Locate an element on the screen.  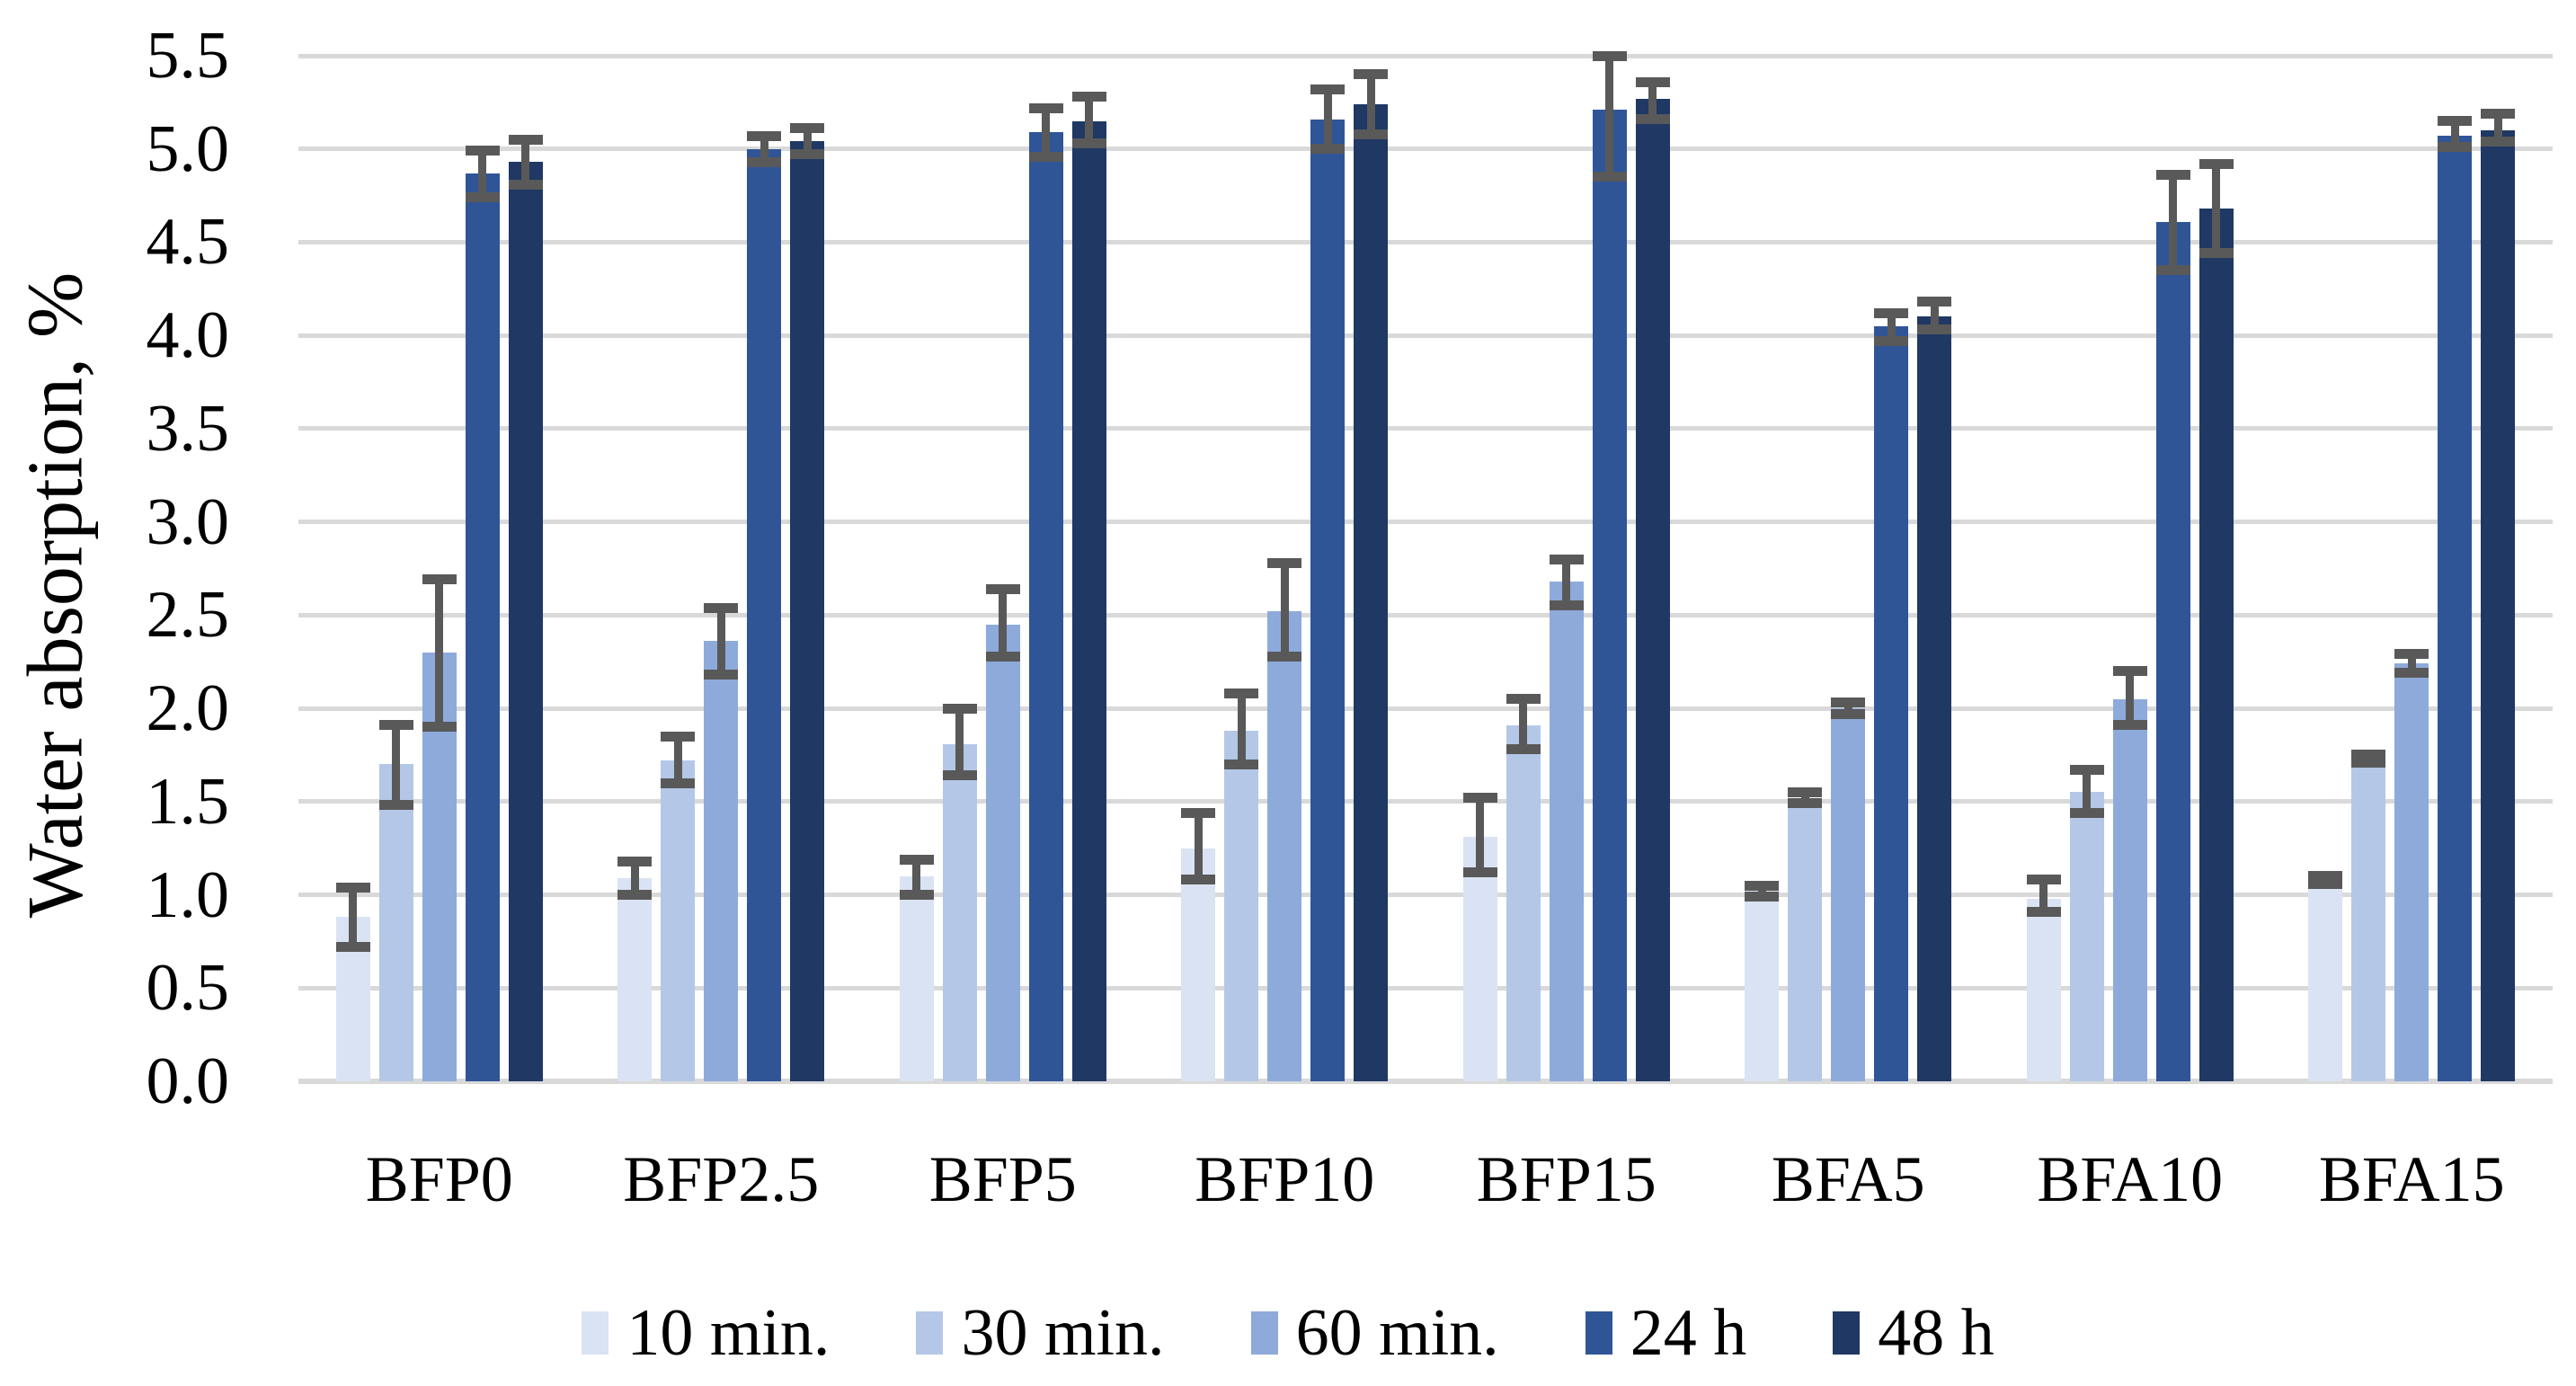
y-tick-label: 4.5 is located at coordinates (188, 242).